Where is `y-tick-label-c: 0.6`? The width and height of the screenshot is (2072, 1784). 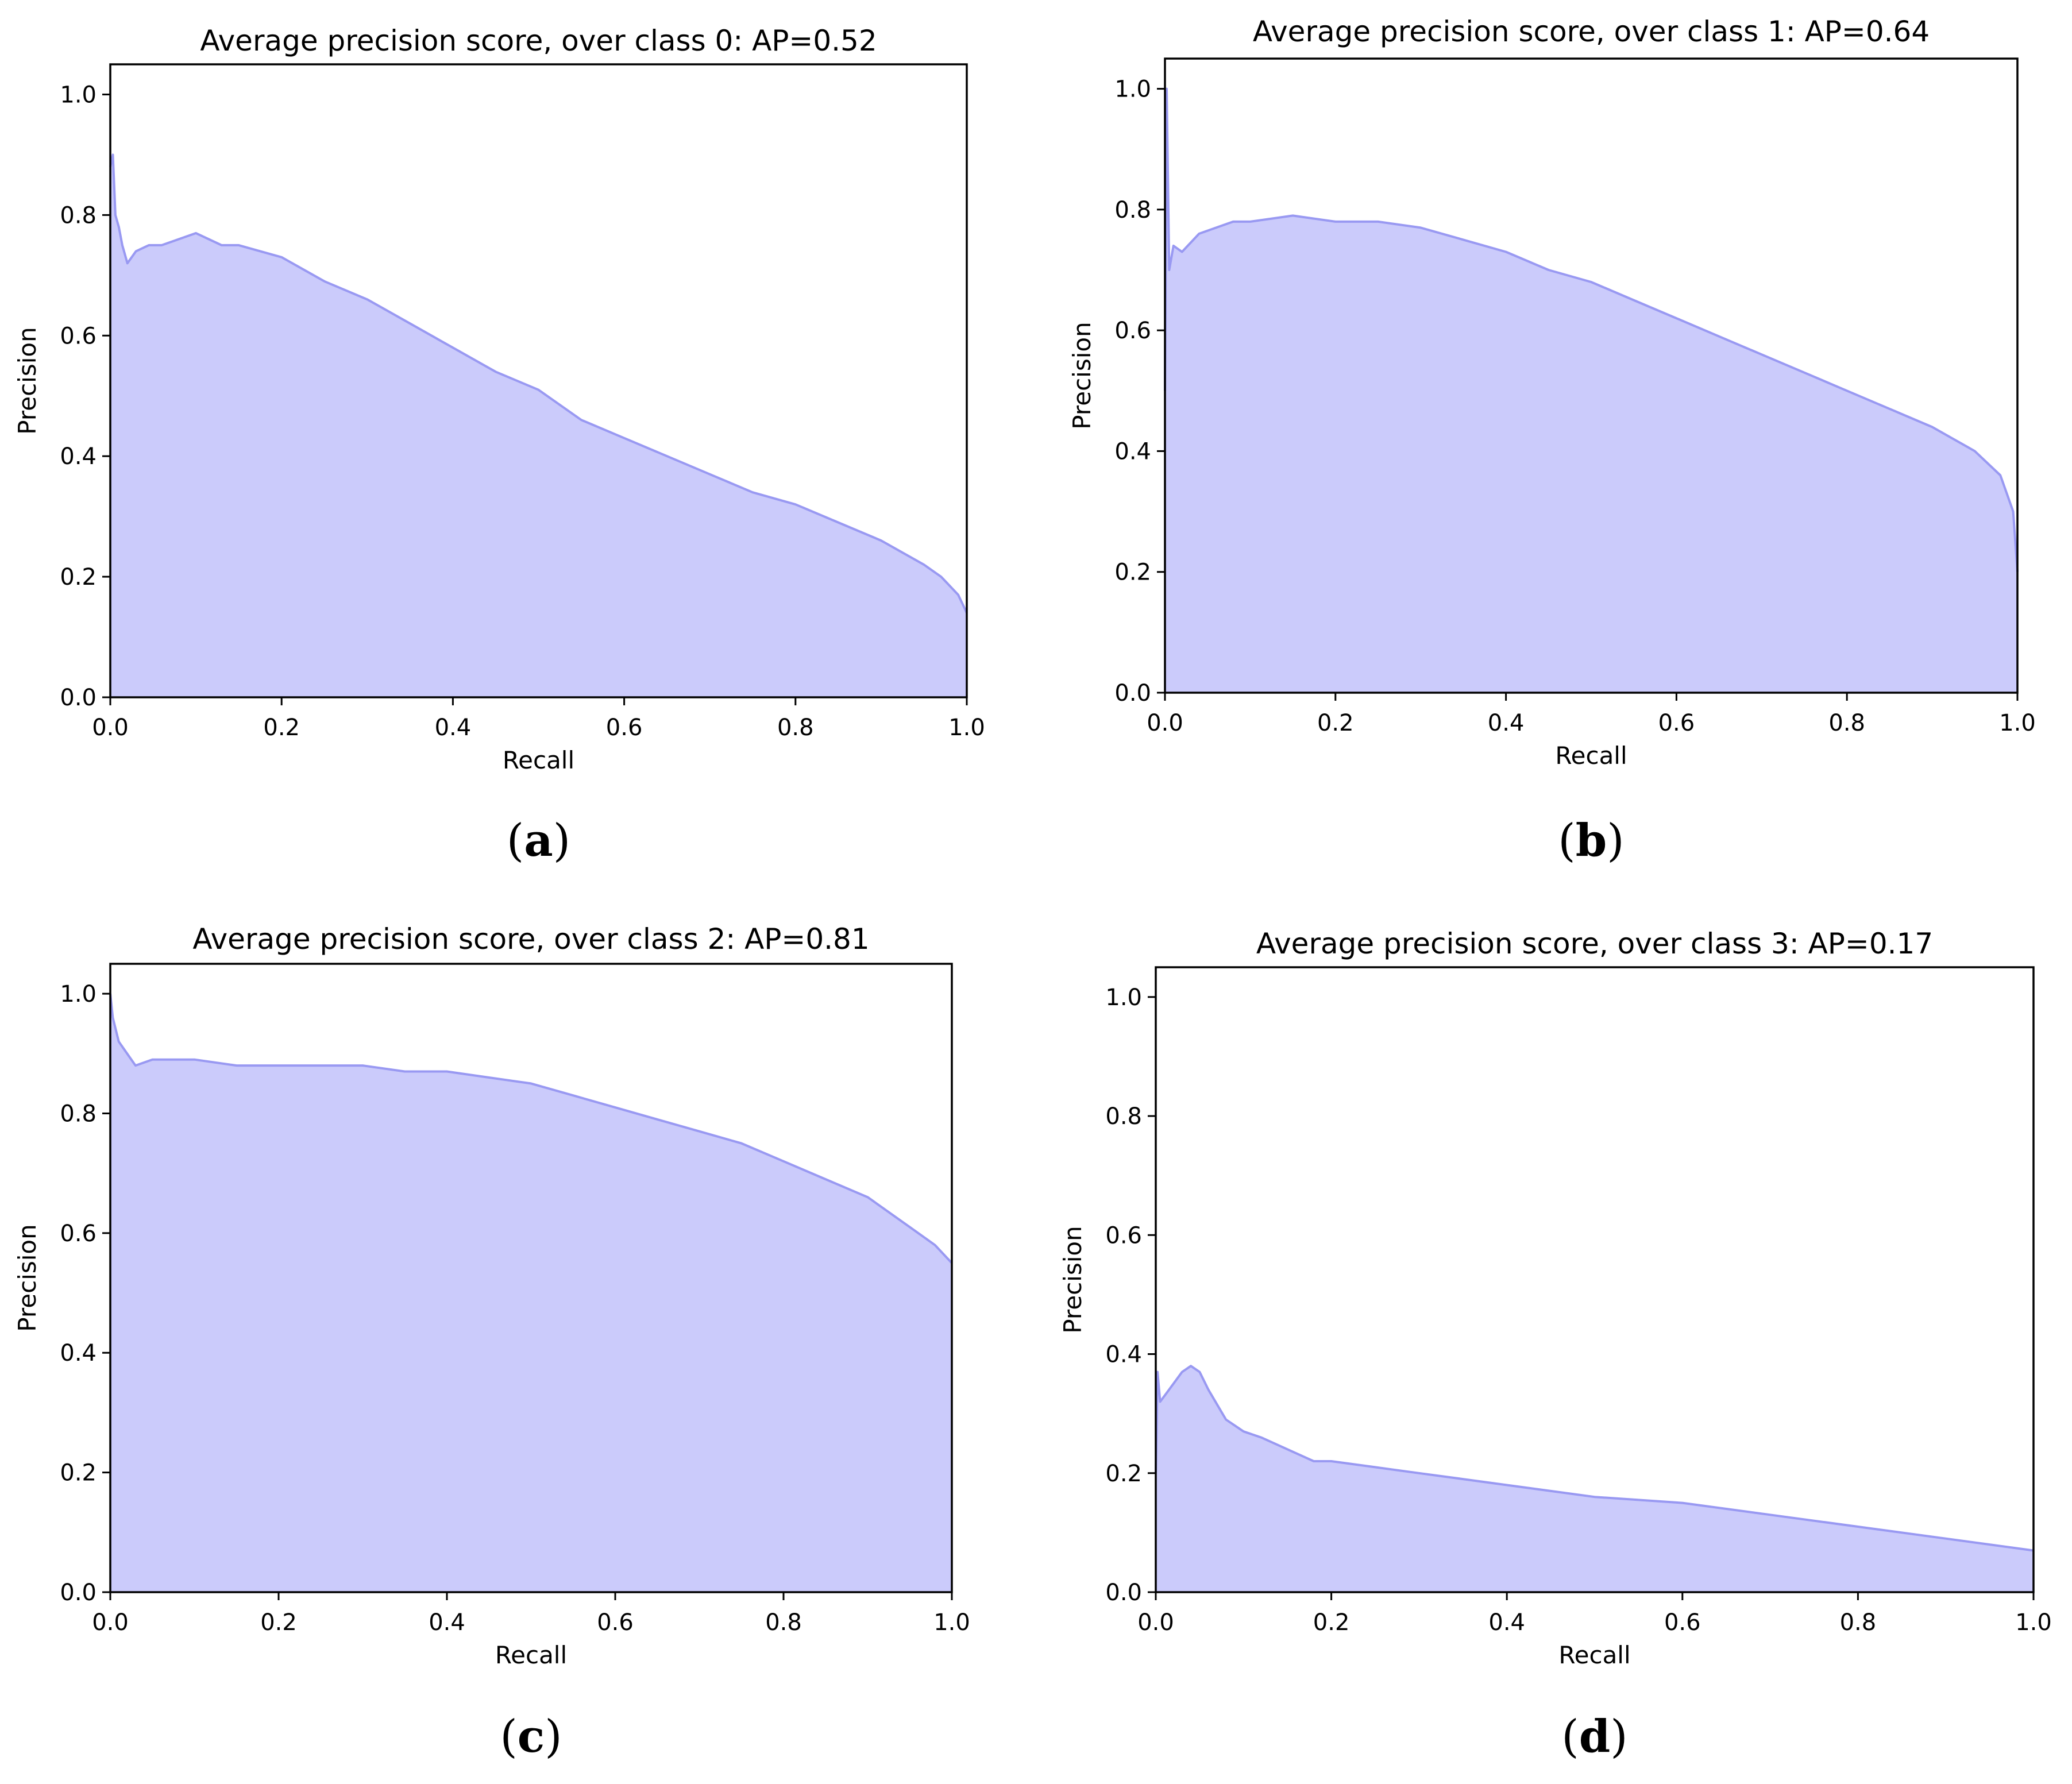 y-tick-label-c: 0.6 is located at coordinates (78, 1234).